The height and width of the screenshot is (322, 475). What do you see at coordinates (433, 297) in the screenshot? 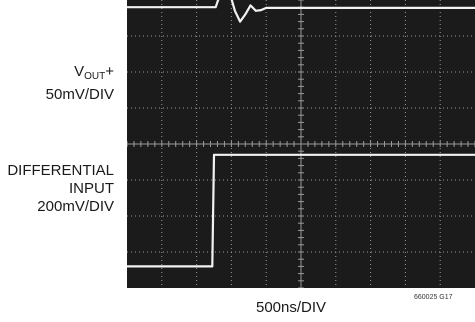
I see `figure-id: 660025 G17` at bounding box center [433, 297].